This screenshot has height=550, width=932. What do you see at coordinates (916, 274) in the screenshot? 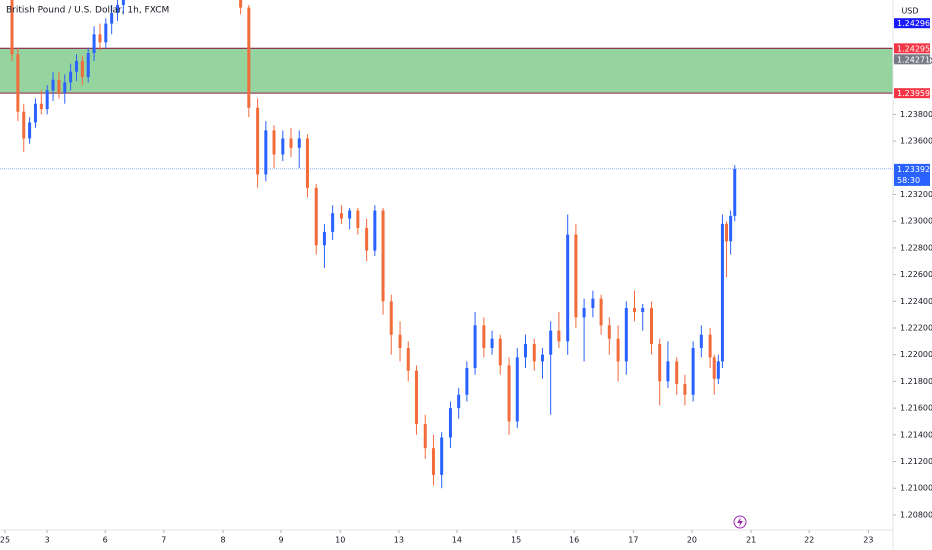
I see `y-tick-label: 1.22600` at bounding box center [916, 274].